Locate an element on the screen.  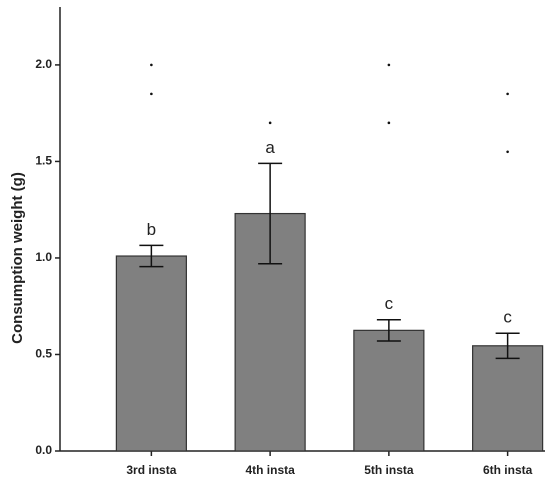
y-tick-label: 1.5 is located at coordinates (43, 161).